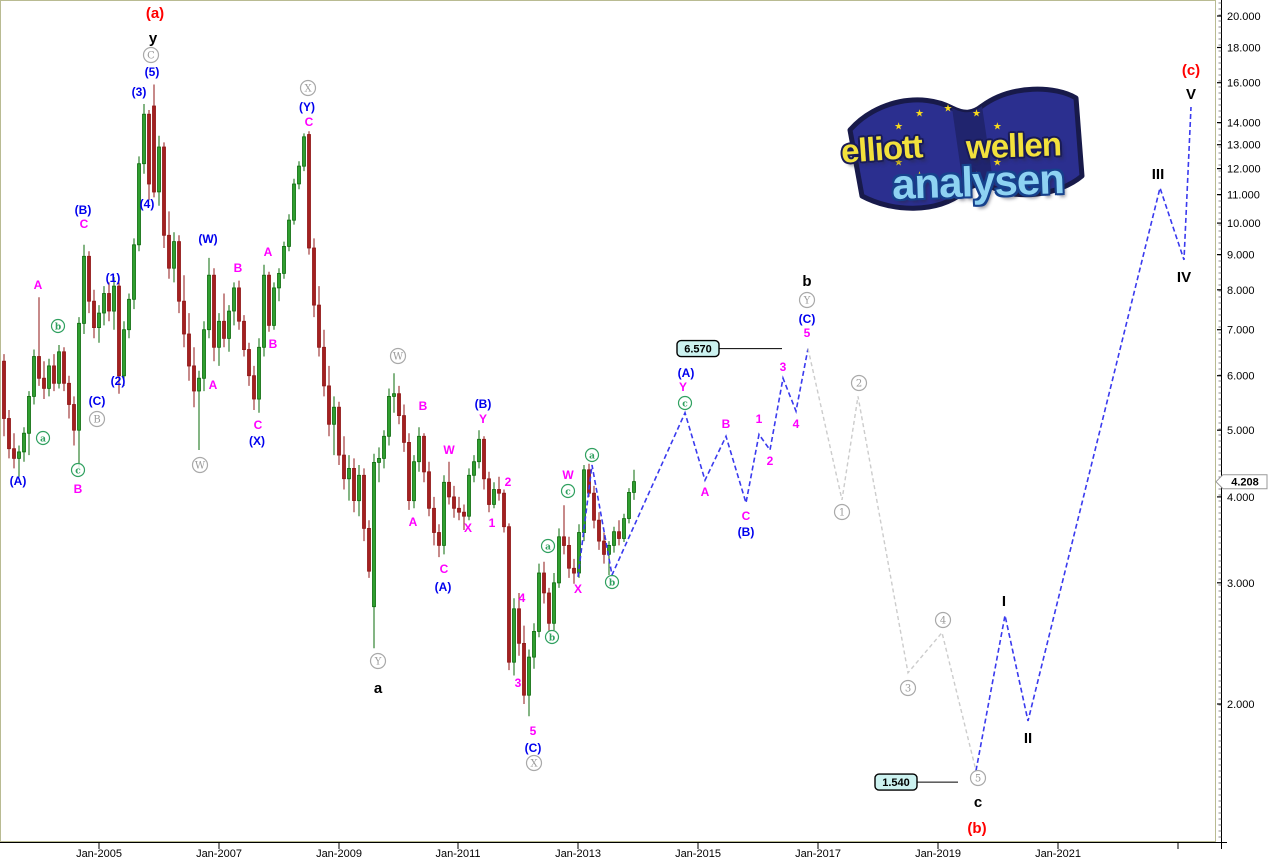 This screenshot has height=861, width=1270. Describe the element at coordinates (1244, 17) in the screenshot. I see `price-axis-label: 20.000` at that location.